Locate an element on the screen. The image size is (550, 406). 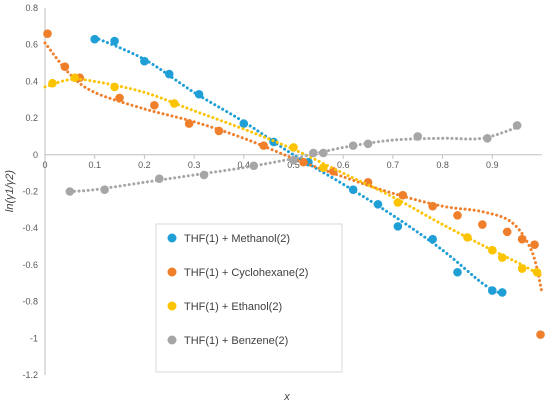
y-tick-label: -1.2 is located at coordinates (30, 375).